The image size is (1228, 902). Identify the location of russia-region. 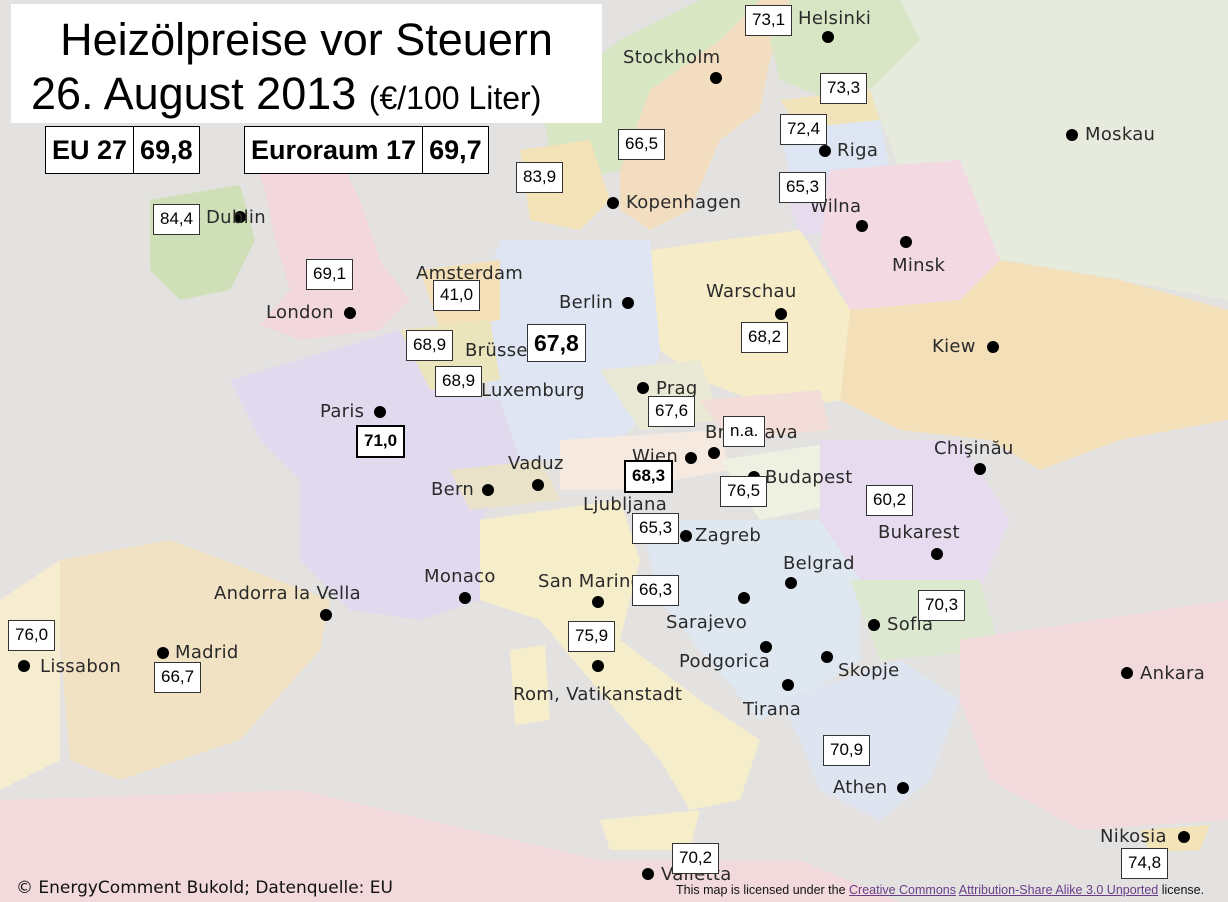
(1049, 150).